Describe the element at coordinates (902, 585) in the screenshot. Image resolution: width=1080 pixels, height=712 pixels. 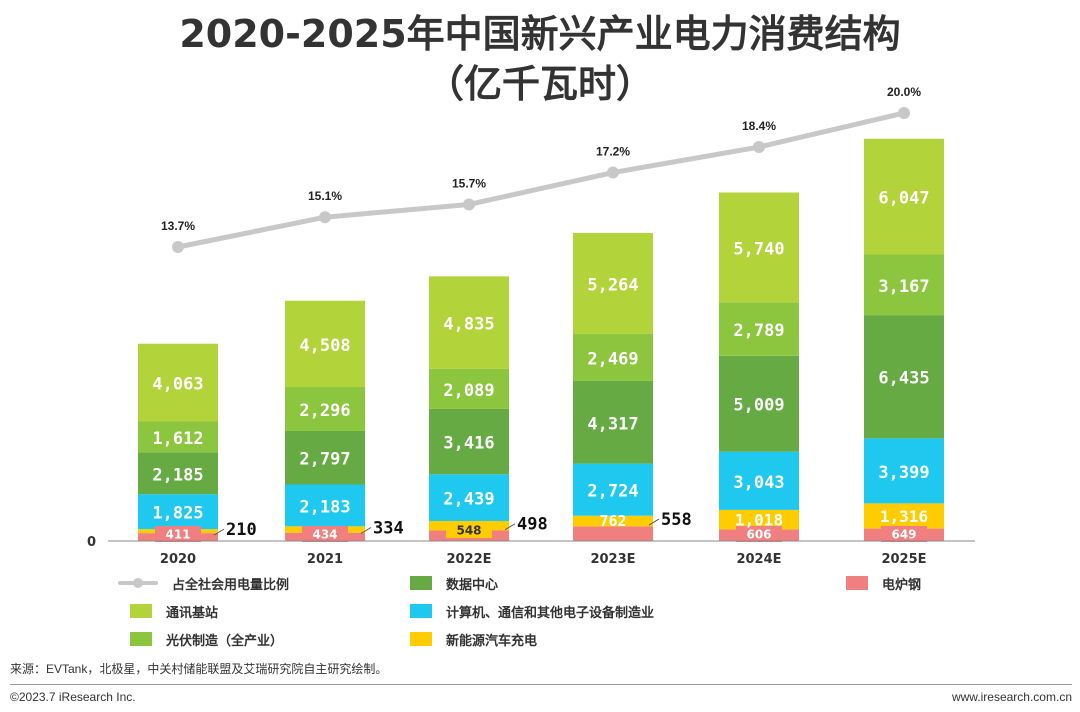
I see `legend-label: 电炉钢` at that location.